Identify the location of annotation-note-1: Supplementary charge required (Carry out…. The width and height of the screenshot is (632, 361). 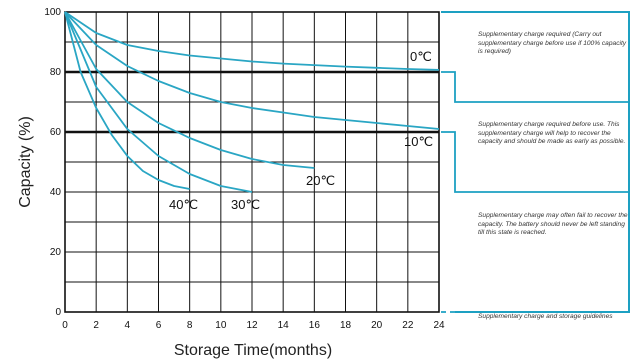
(552, 43).